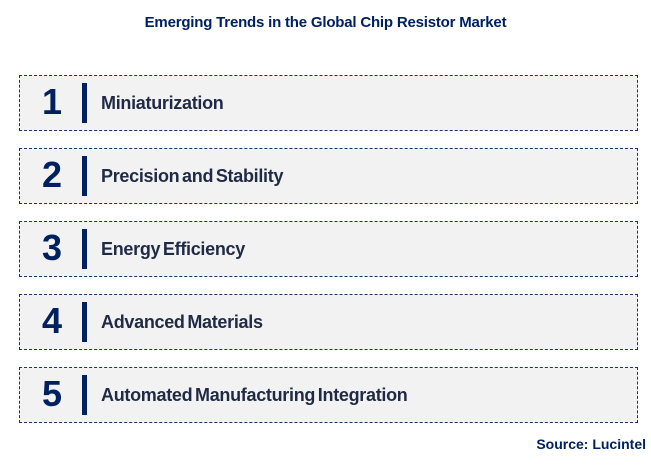 This screenshot has width=651, height=467. Describe the element at coordinates (52, 393) in the screenshot. I see `trend-number: 5` at that location.